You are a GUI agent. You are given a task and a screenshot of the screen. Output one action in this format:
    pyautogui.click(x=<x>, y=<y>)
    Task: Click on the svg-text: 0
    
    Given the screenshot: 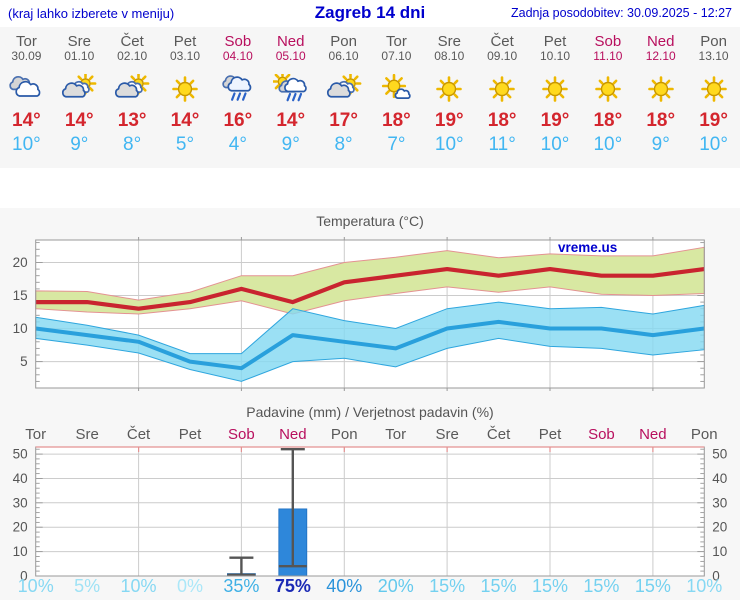 What is the action you would take?
    pyautogui.click(x=24, y=576)
    